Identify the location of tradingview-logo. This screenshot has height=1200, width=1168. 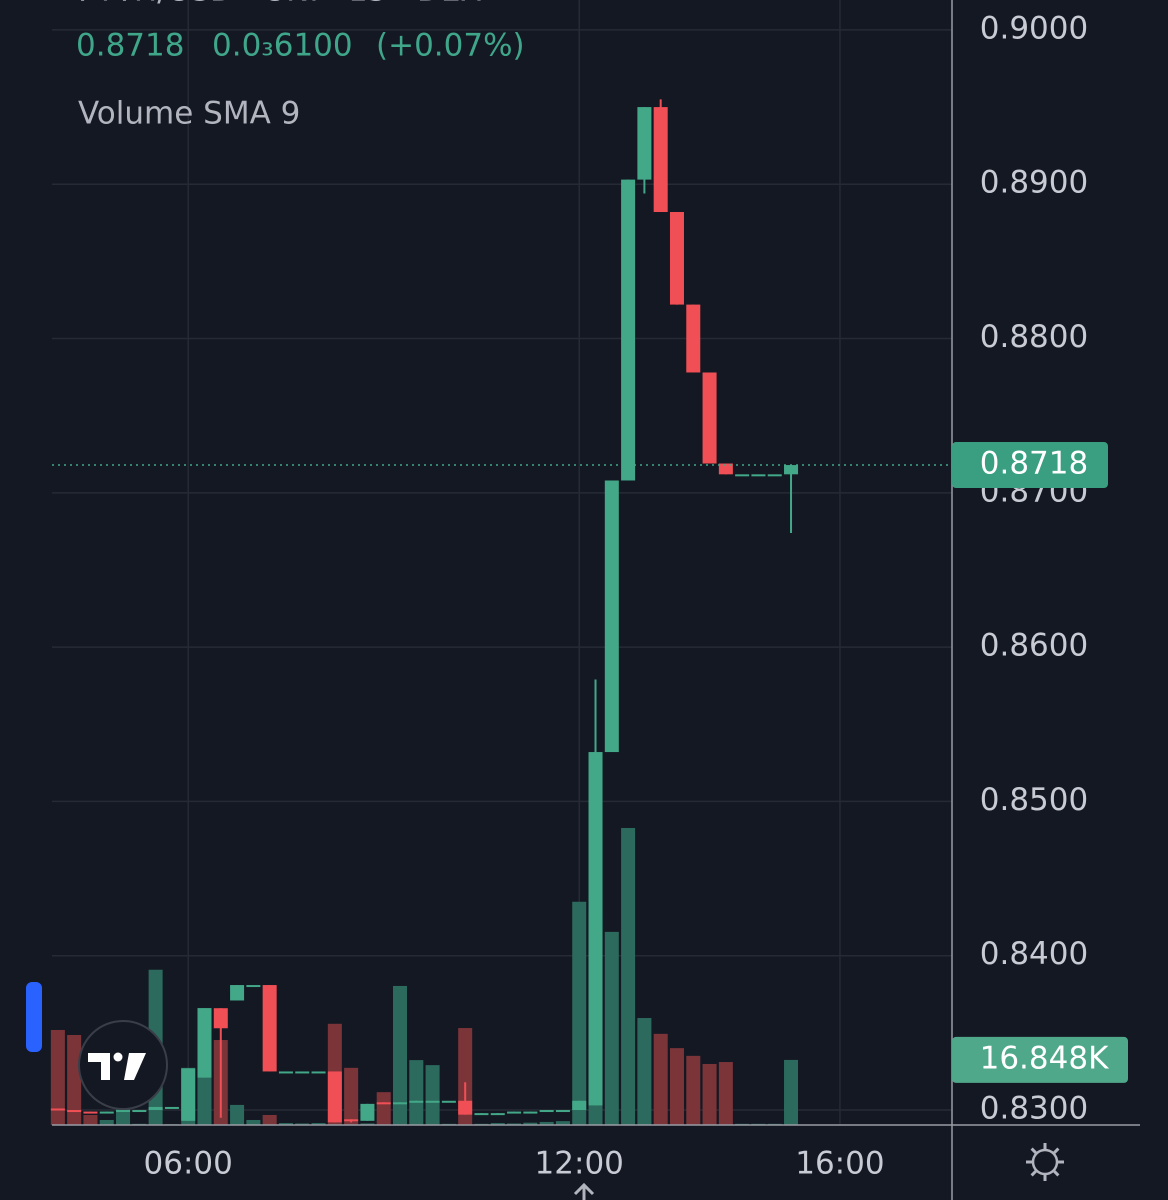
(123, 1065).